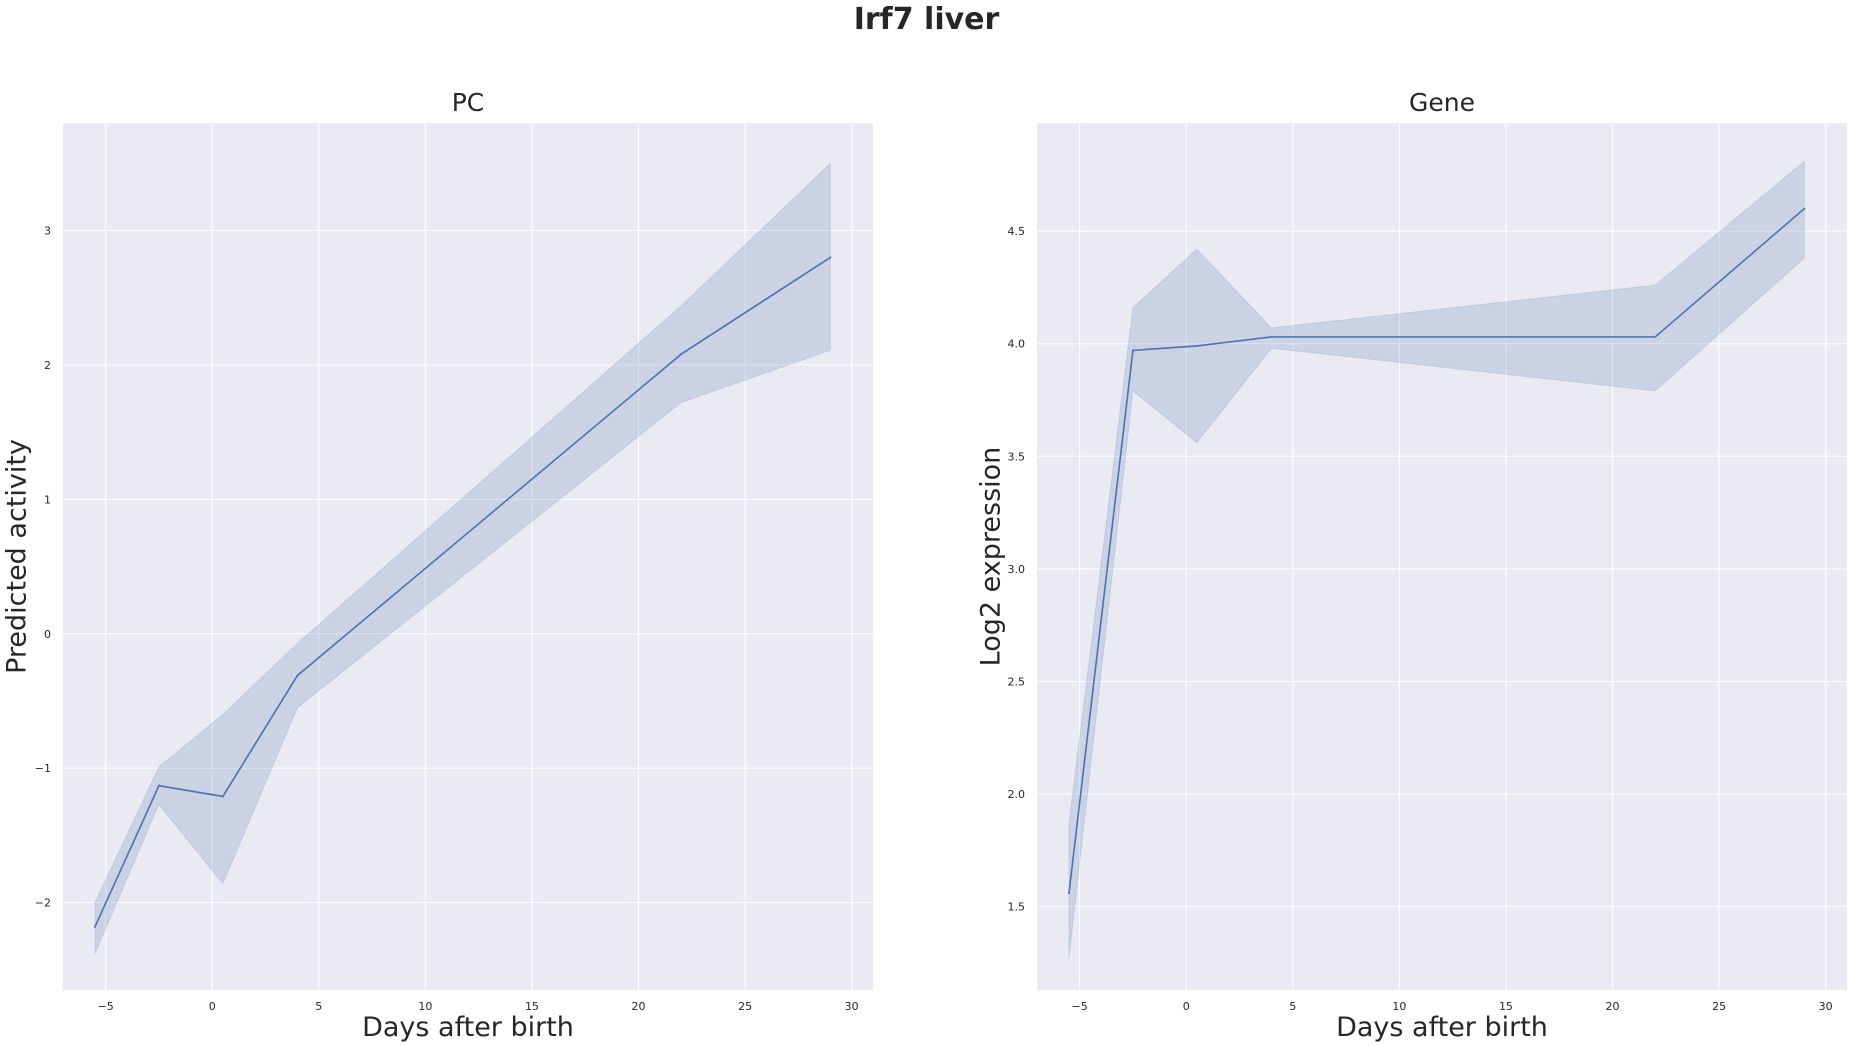  What do you see at coordinates (1442, 102) in the screenshot?
I see `panel-title-gene: Gene` at bounding box center [1442, 102].